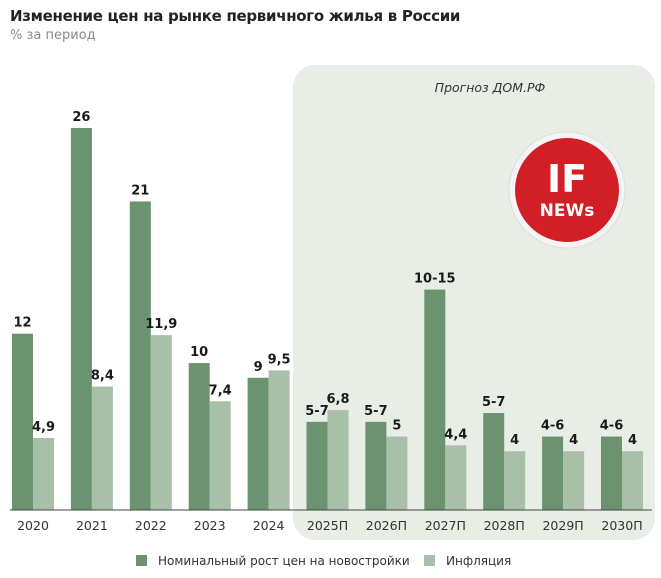 This screenshot has height=578, width=661. I want to click on x-tick-label: 2024, so click(269, 525).